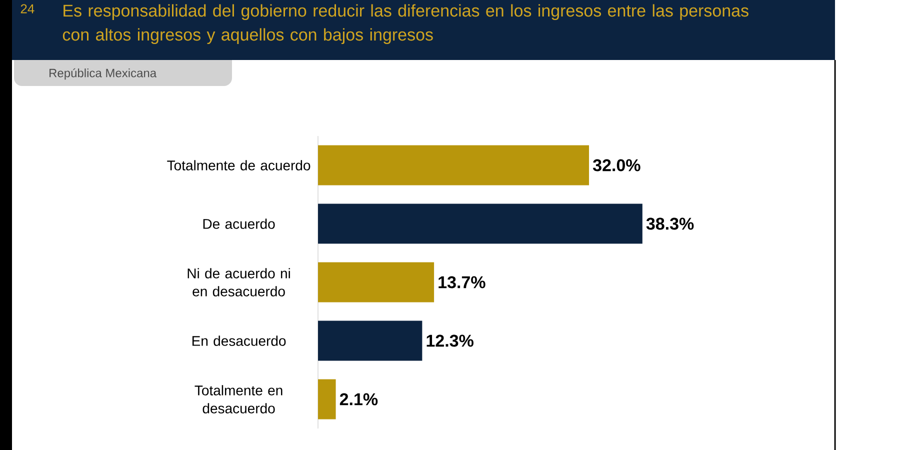 The width and height of the screenshot is (900, 450). Describe the element at coordinates (462, 282) in the screenshot. I see `data-label: 13.7%` at that location.